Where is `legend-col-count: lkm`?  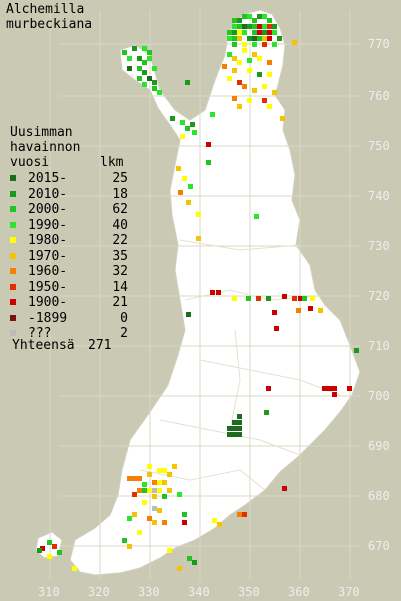
legend-col-count: lkm is located at coordinates (112, 162).